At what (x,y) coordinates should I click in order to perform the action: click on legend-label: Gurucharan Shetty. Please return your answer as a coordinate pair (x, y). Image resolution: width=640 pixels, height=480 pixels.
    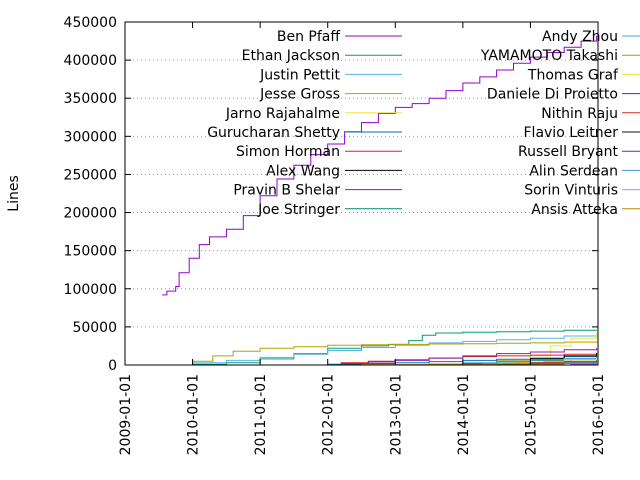
    Looking at the image, I should click on (273, 133).